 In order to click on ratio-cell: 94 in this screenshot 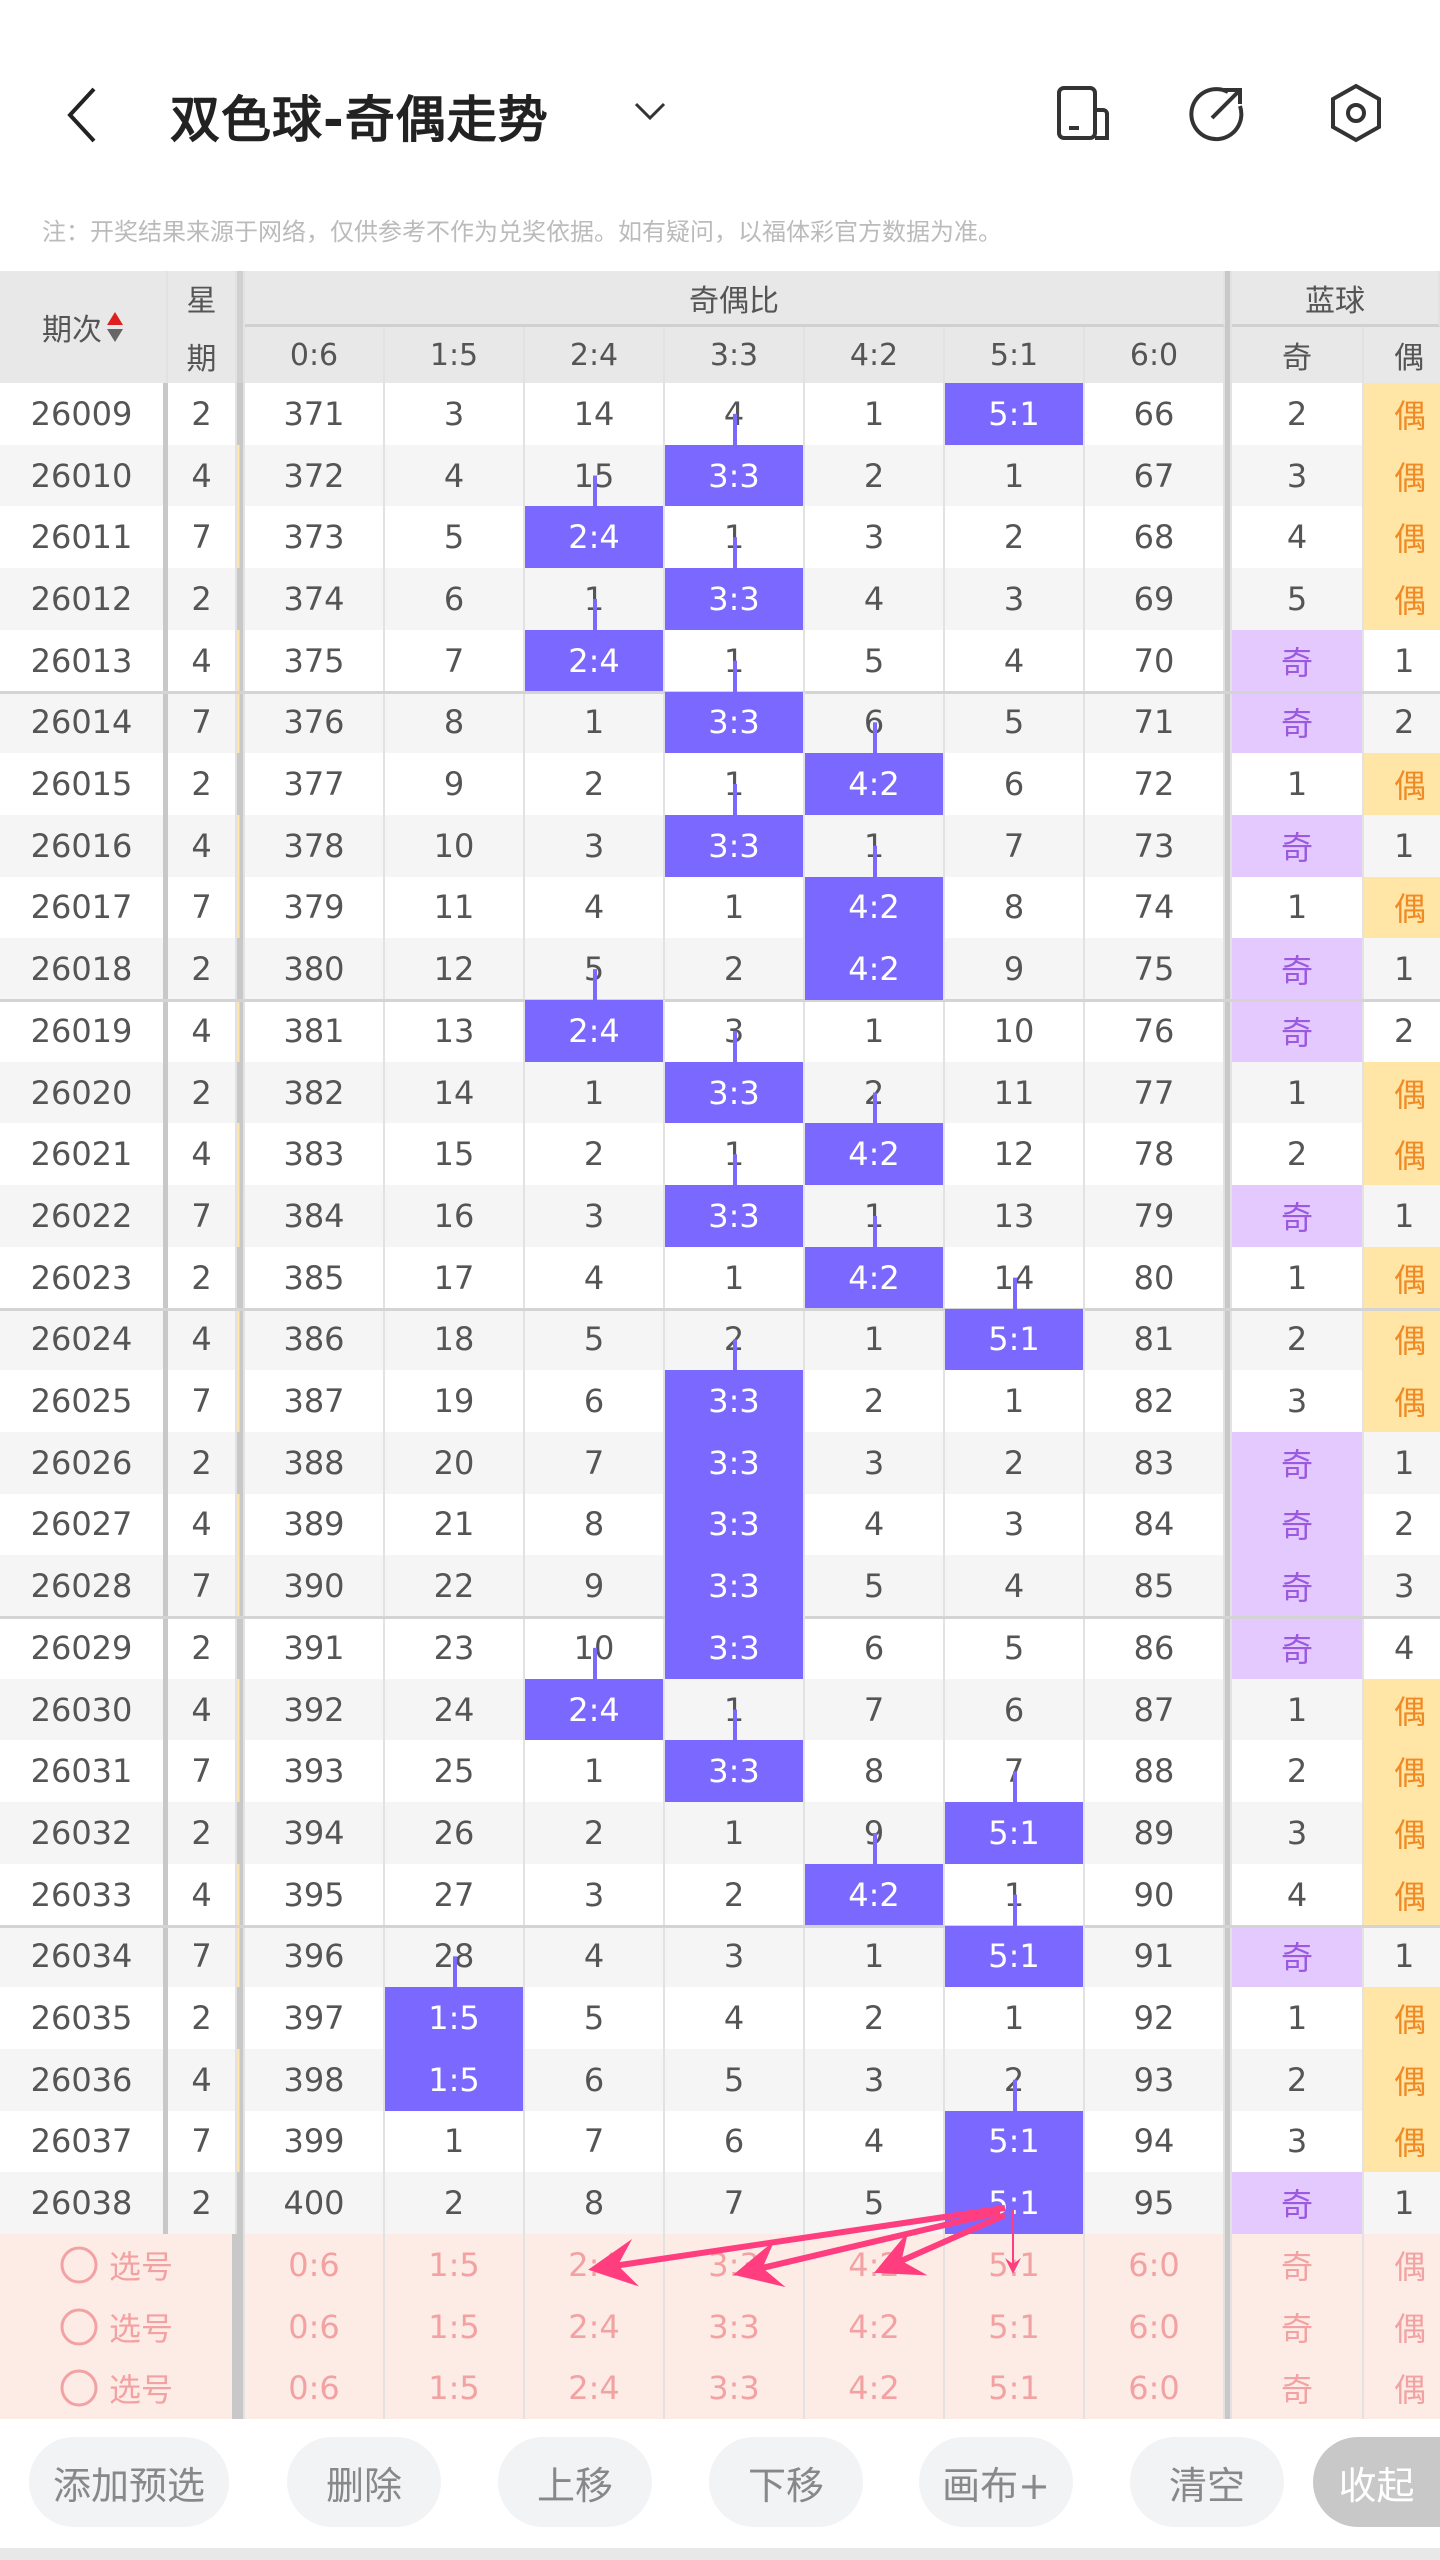, I will do `click(1155, 2141)`.